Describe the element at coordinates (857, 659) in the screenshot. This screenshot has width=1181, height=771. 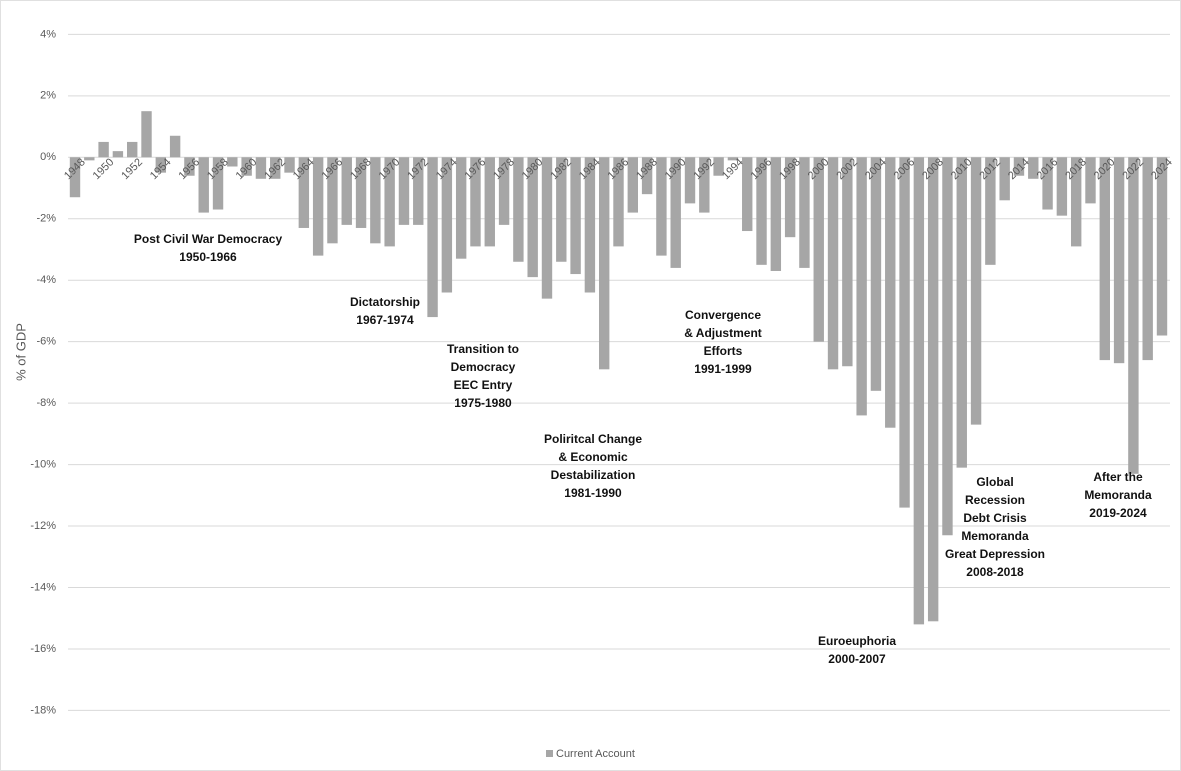
I see `annotation: 2000-2007` at that location.